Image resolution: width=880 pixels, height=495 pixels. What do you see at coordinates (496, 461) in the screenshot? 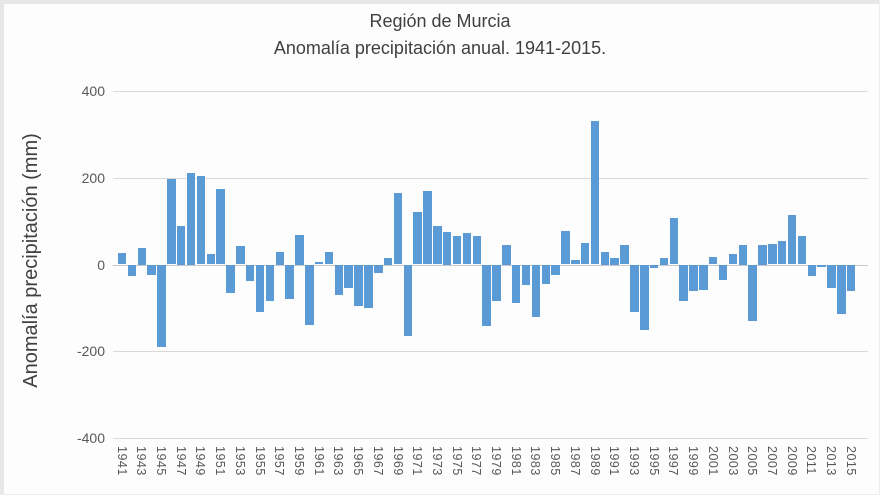
I see `x-tick-1979: 1979` at bounding box center [496, 461].